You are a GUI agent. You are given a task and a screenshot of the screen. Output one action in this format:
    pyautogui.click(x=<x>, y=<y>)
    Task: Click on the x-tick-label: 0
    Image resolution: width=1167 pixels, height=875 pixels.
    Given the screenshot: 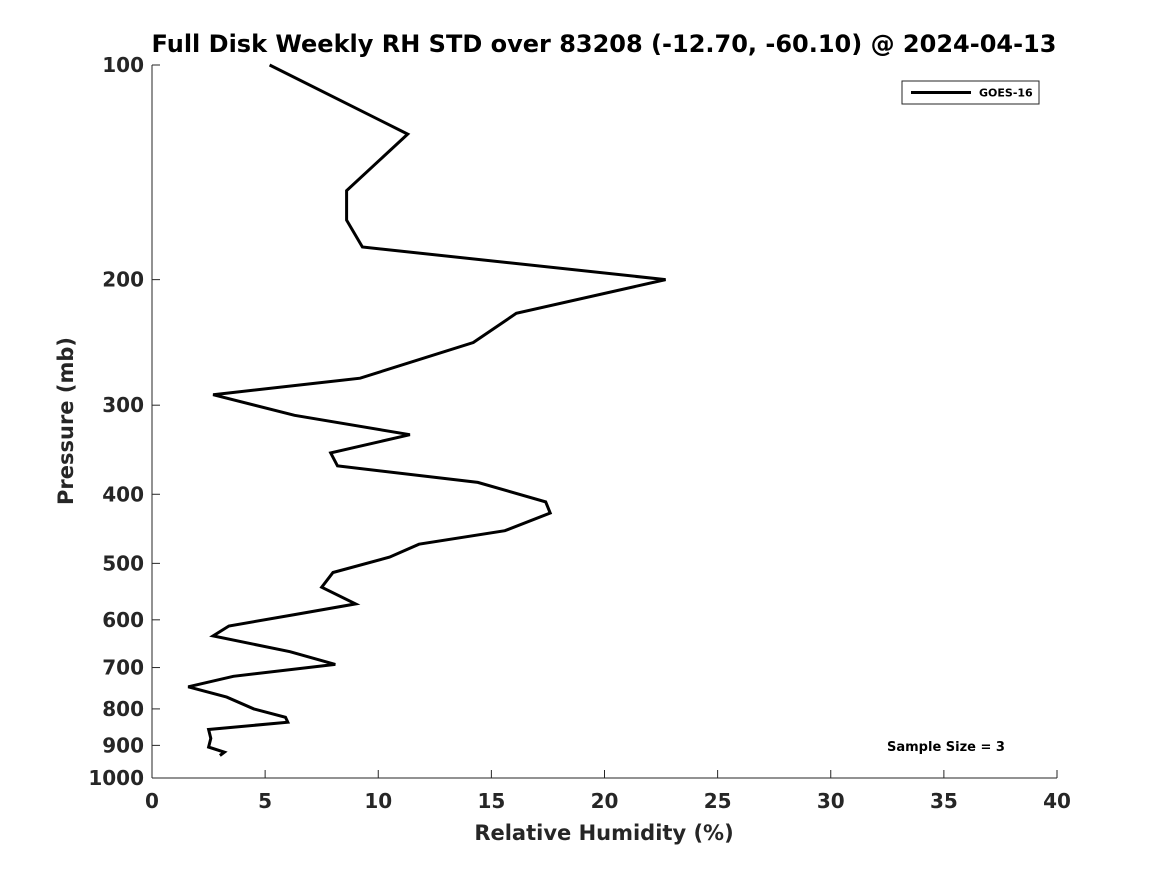 What is the action you would take?
    pyautogui.click(x=152, y=801)
    